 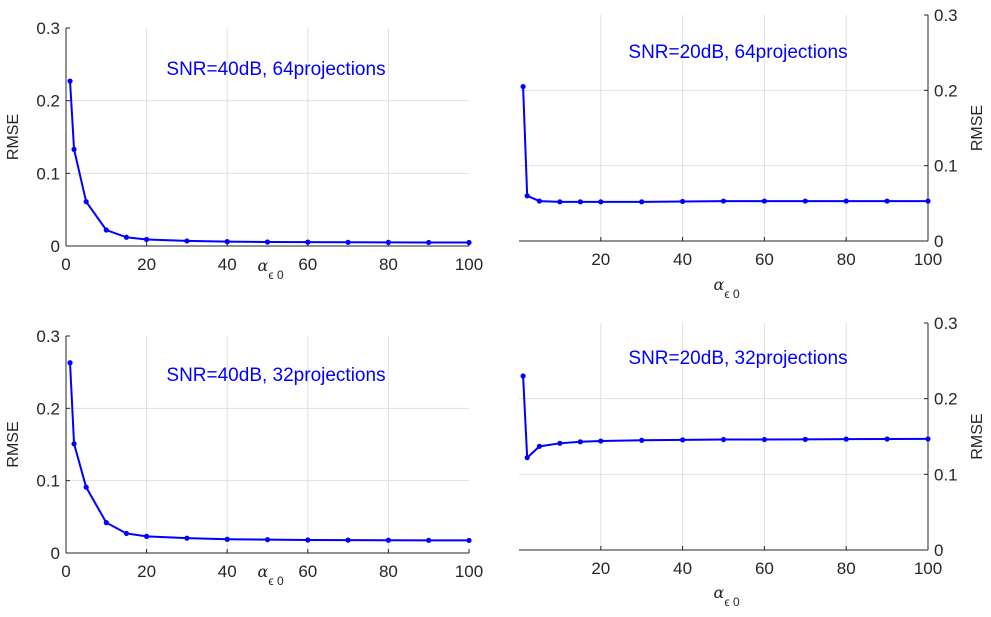 I want to click on panel-annotation: SNR=20dB, 32projections, so click(x=737, y=358).